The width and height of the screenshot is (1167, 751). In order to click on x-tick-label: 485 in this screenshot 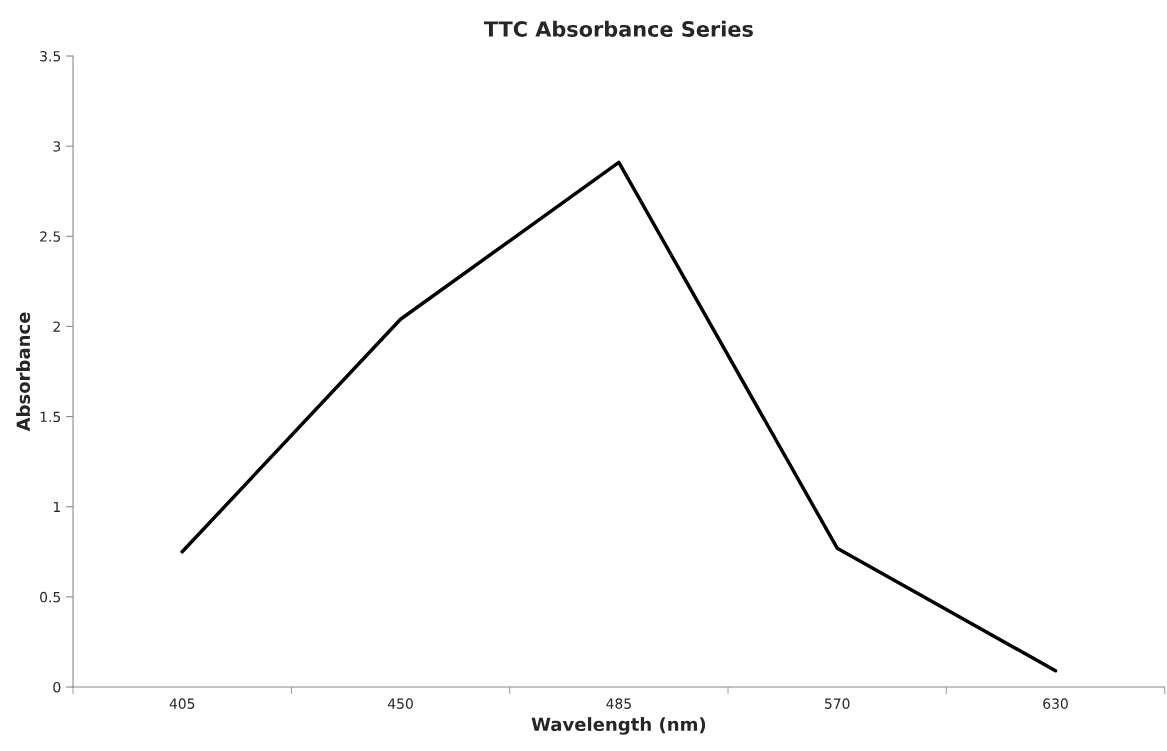, I will do `click(618, 703)`.